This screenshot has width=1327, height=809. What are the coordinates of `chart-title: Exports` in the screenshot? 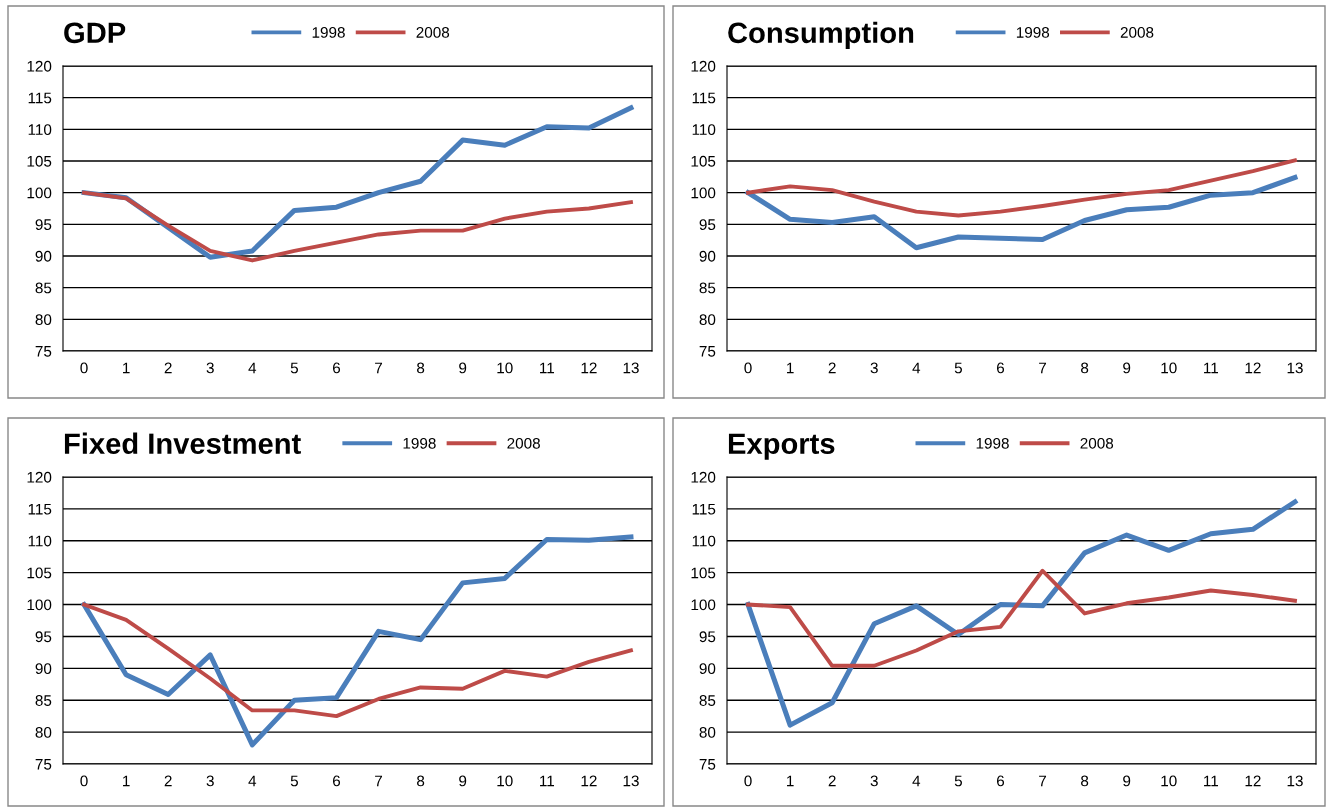 It's located at (781, 446).